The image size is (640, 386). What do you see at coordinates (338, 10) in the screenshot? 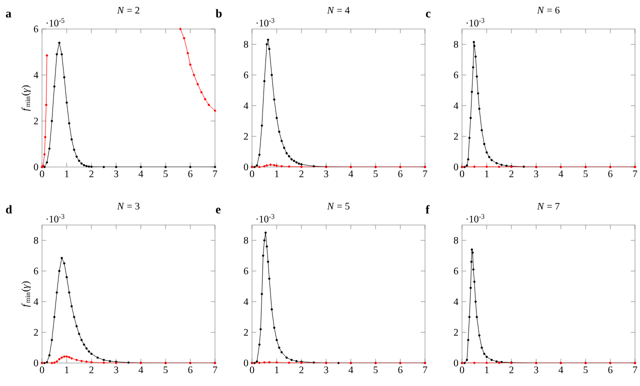
I see `chart-title: N = 4` at bounding box center [338, 10].